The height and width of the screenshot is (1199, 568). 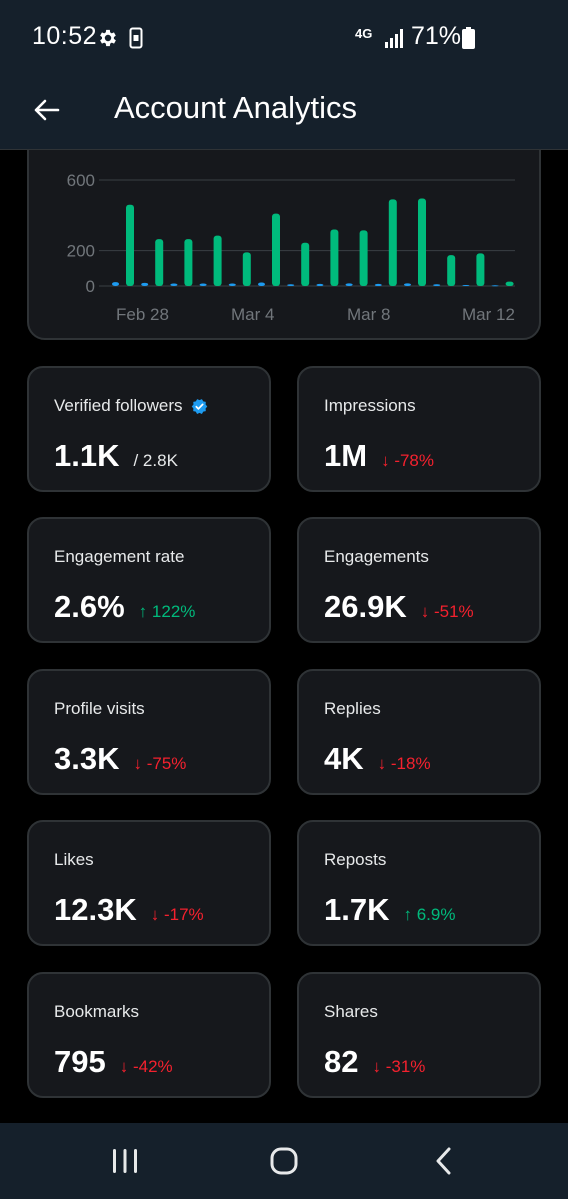 I want to click on metric-card: Shares 82 ↓ -31%, so click(x=419, y=1035).